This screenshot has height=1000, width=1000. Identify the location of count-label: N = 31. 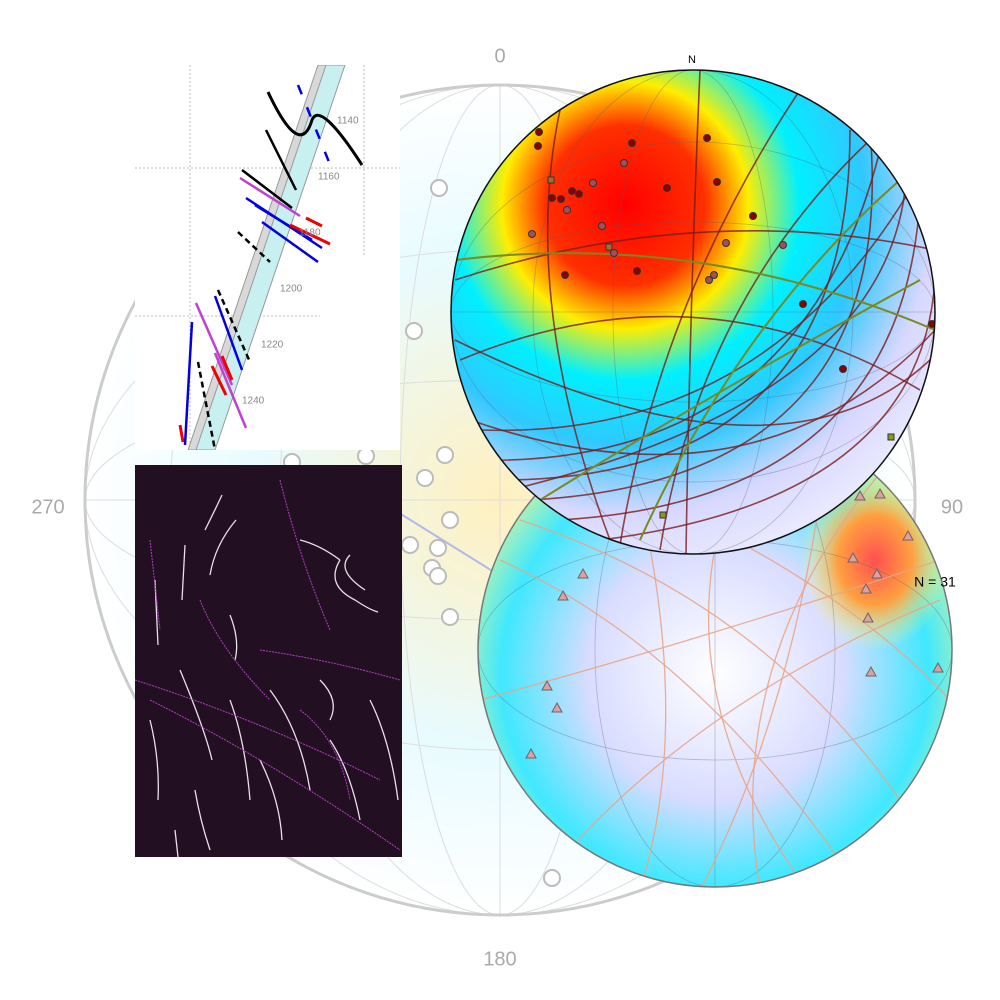
(935, 582).